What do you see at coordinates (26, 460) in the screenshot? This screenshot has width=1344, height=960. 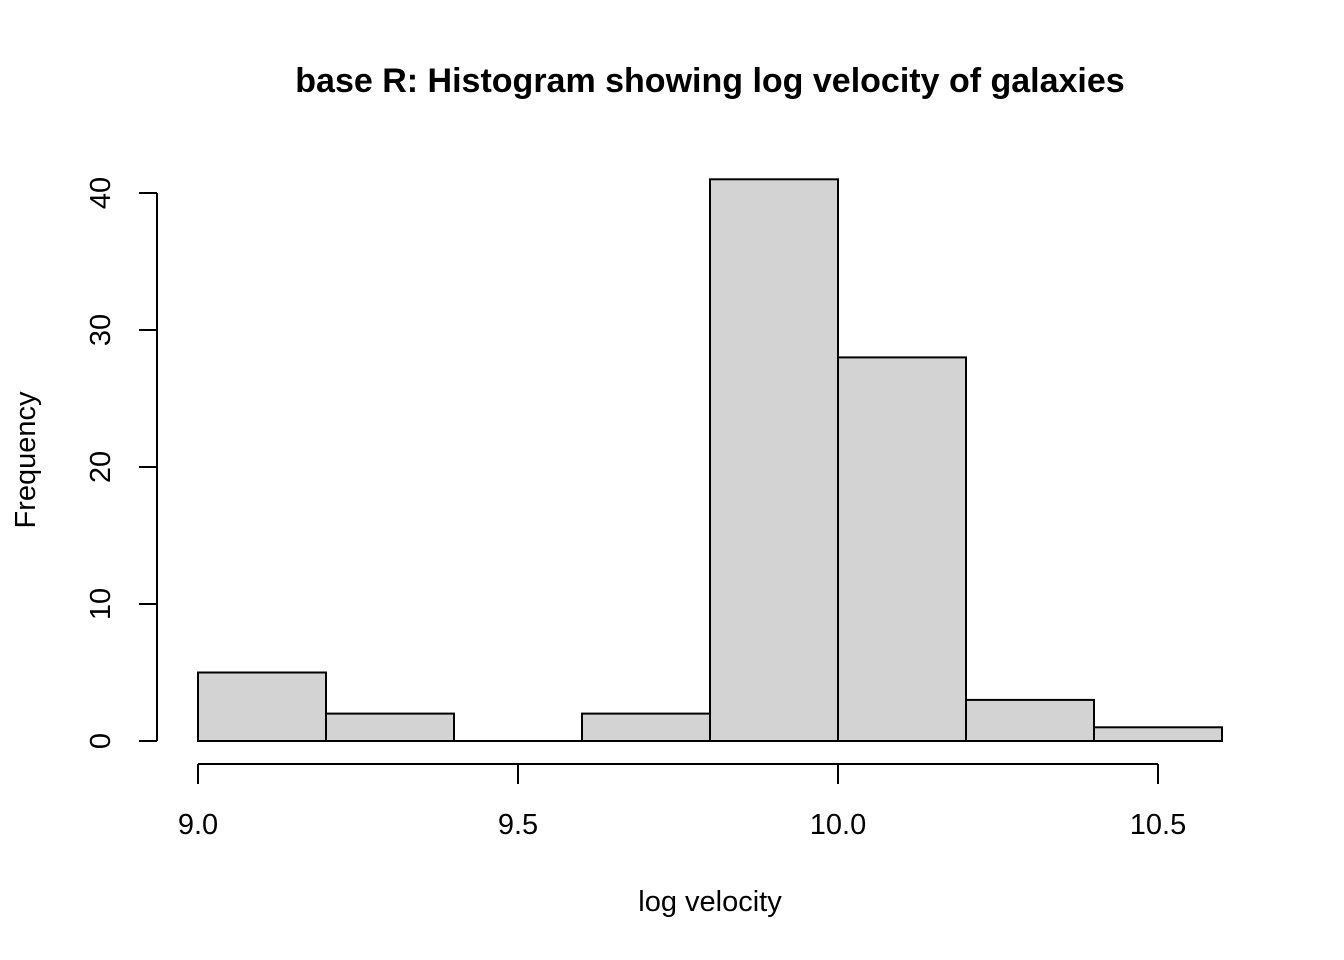 I see `y-axis-label: Frequency` at bounding box center [26, 460].